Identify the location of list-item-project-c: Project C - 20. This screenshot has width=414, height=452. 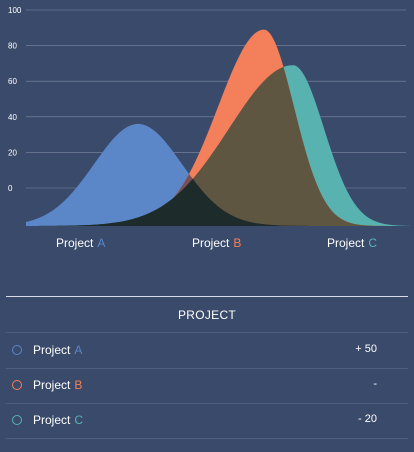
(207, 420).